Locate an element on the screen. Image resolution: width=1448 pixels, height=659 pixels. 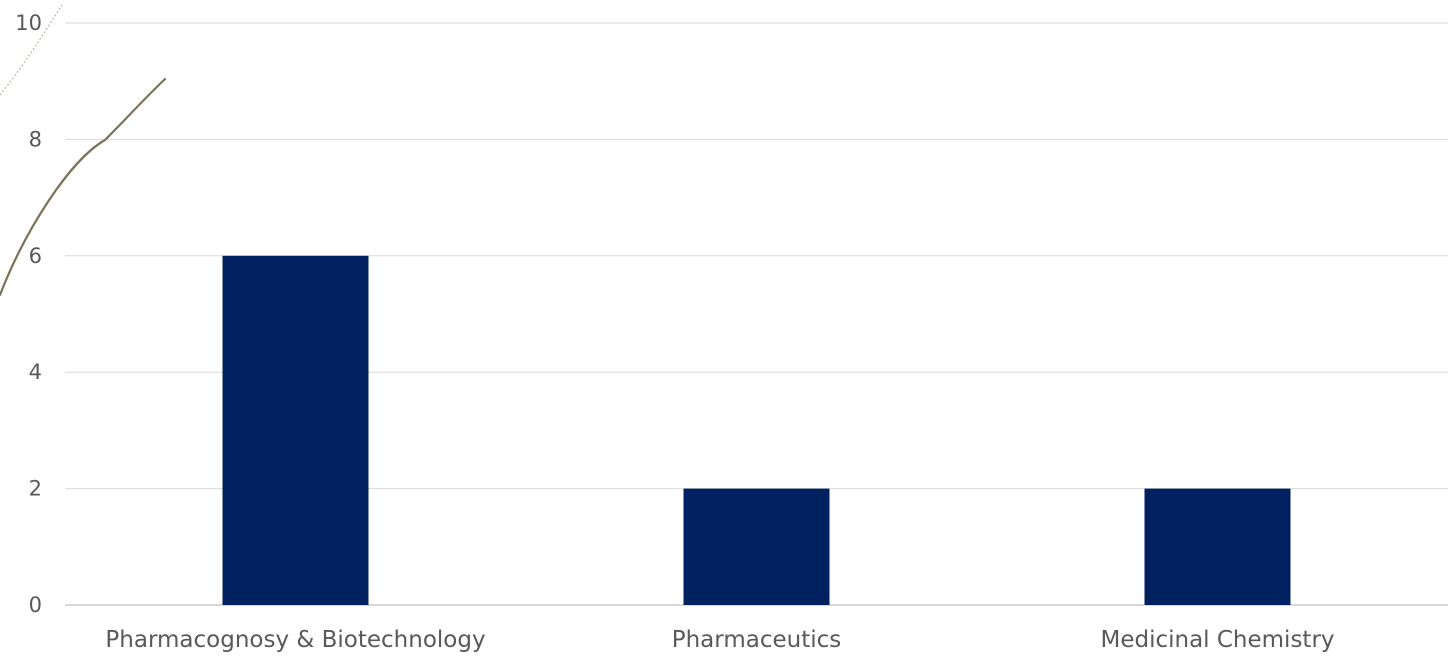
y-tick-label: 0 is located at coordinates (35, 605).